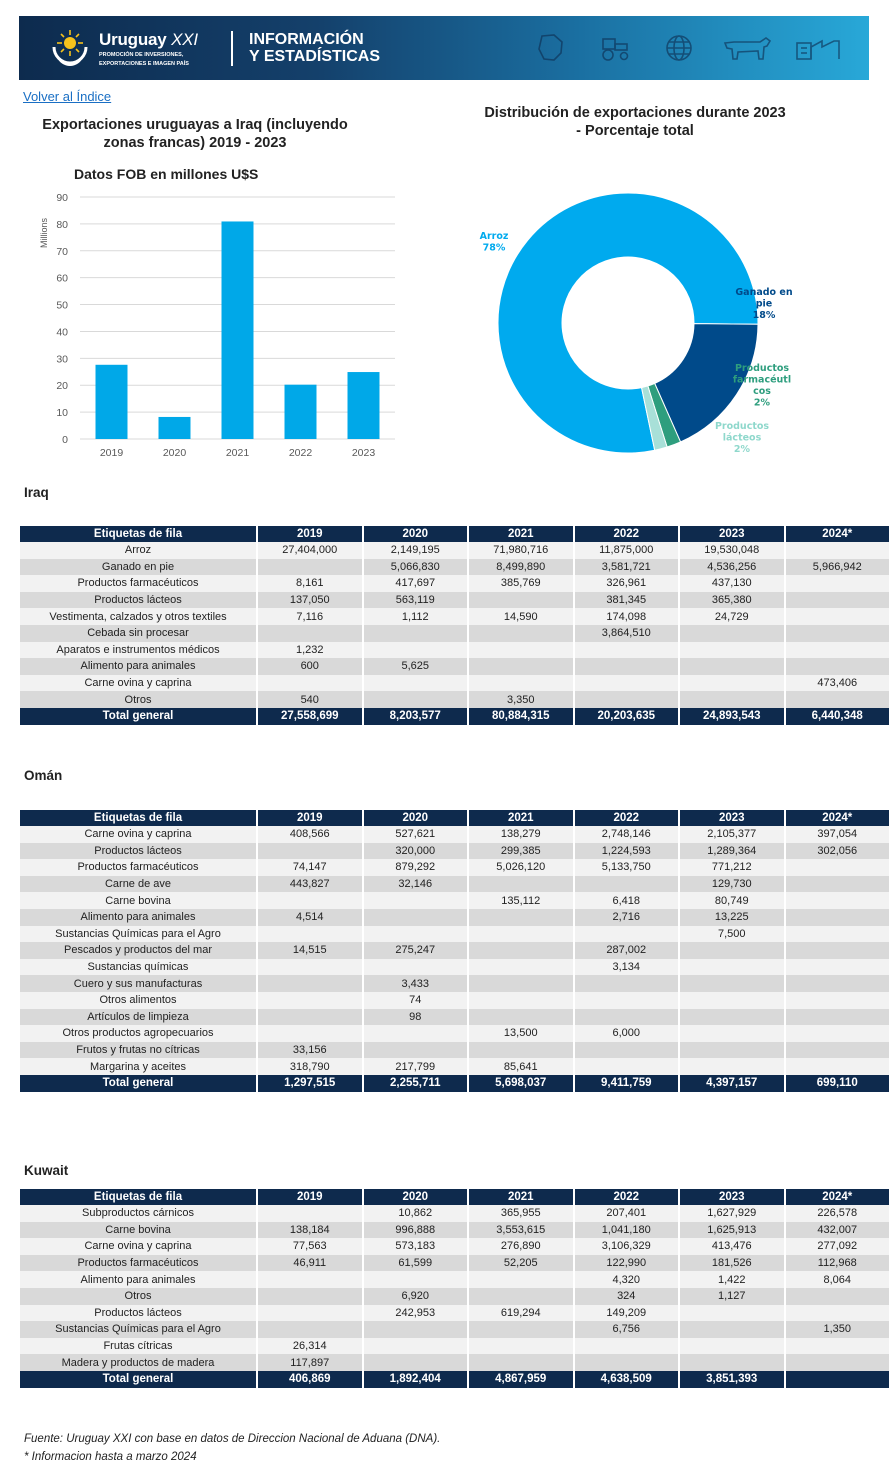 The width and height of the screenshot is (893, 1465). I want to click on table-cell: 217,799, so click(415, 1066).